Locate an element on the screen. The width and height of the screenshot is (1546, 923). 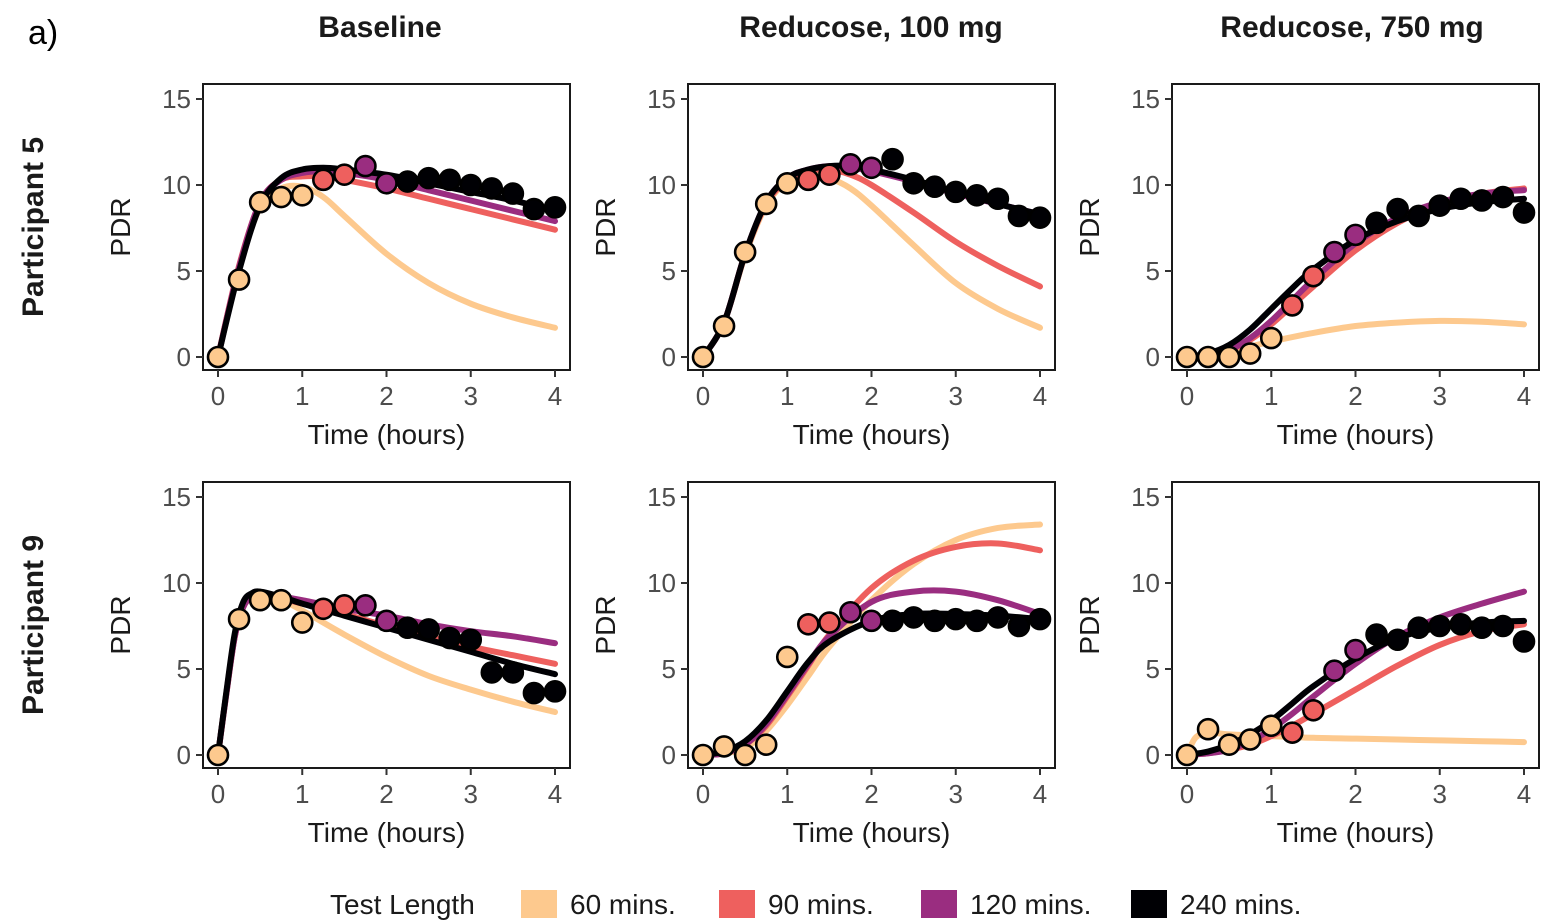
panel-1: 0 5 10 15 0 1 2 3 4 Time (hours) PDR is located at coordinates (338, 266).